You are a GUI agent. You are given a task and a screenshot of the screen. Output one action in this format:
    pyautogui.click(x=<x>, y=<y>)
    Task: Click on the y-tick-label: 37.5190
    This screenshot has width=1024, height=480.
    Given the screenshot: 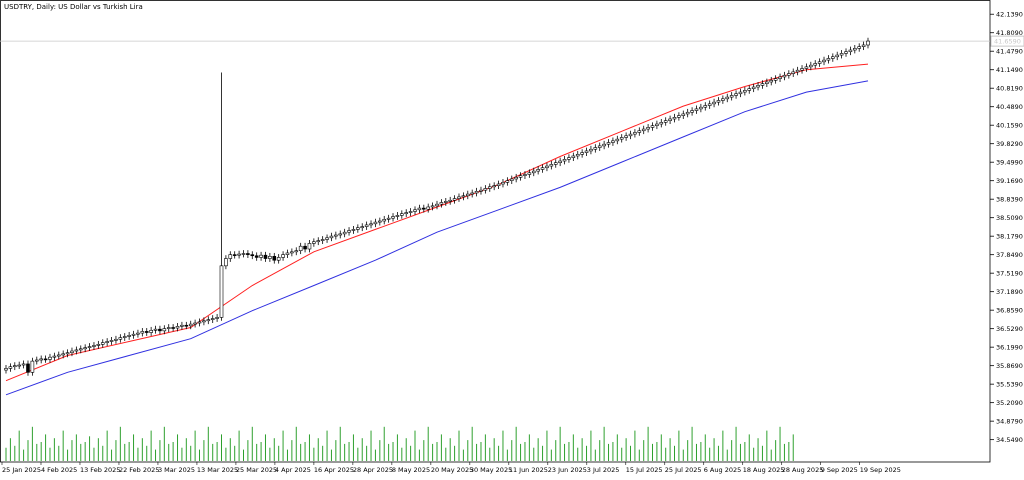 What is the action you would take?
    pyautogui.click(x=1009, y=274)
    